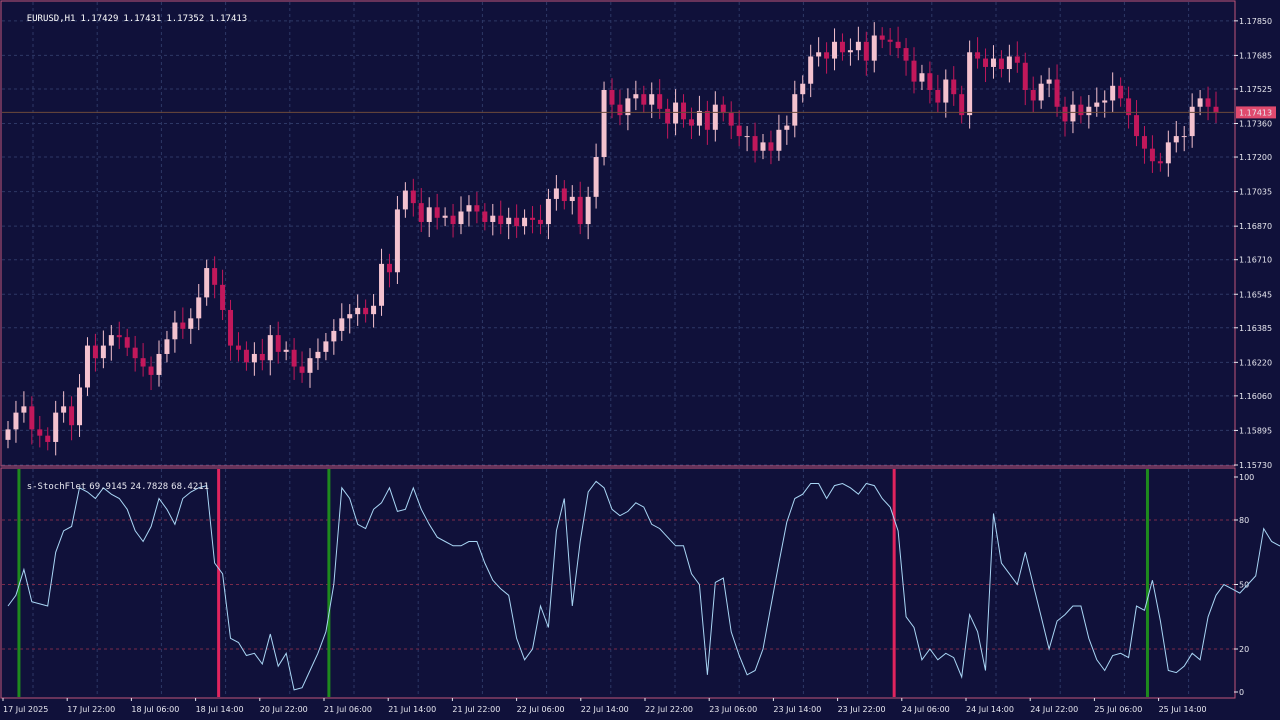 This screenshot has height=720, width=1280. Describe the element at coordinates (149, 487) in the screenshot. I see `indicator-value-2: 24.7828` at that location.